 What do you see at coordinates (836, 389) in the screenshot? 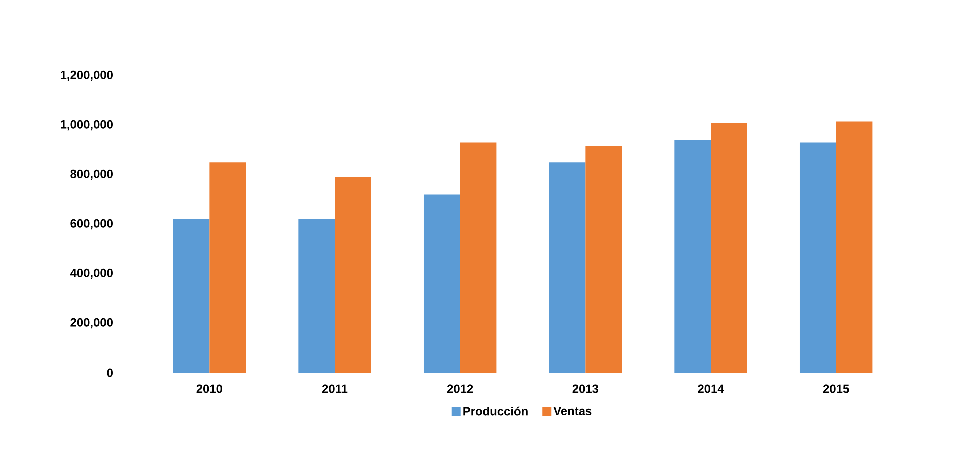
I see `x-tick-label: 2015` at bounding box center [836, 389].